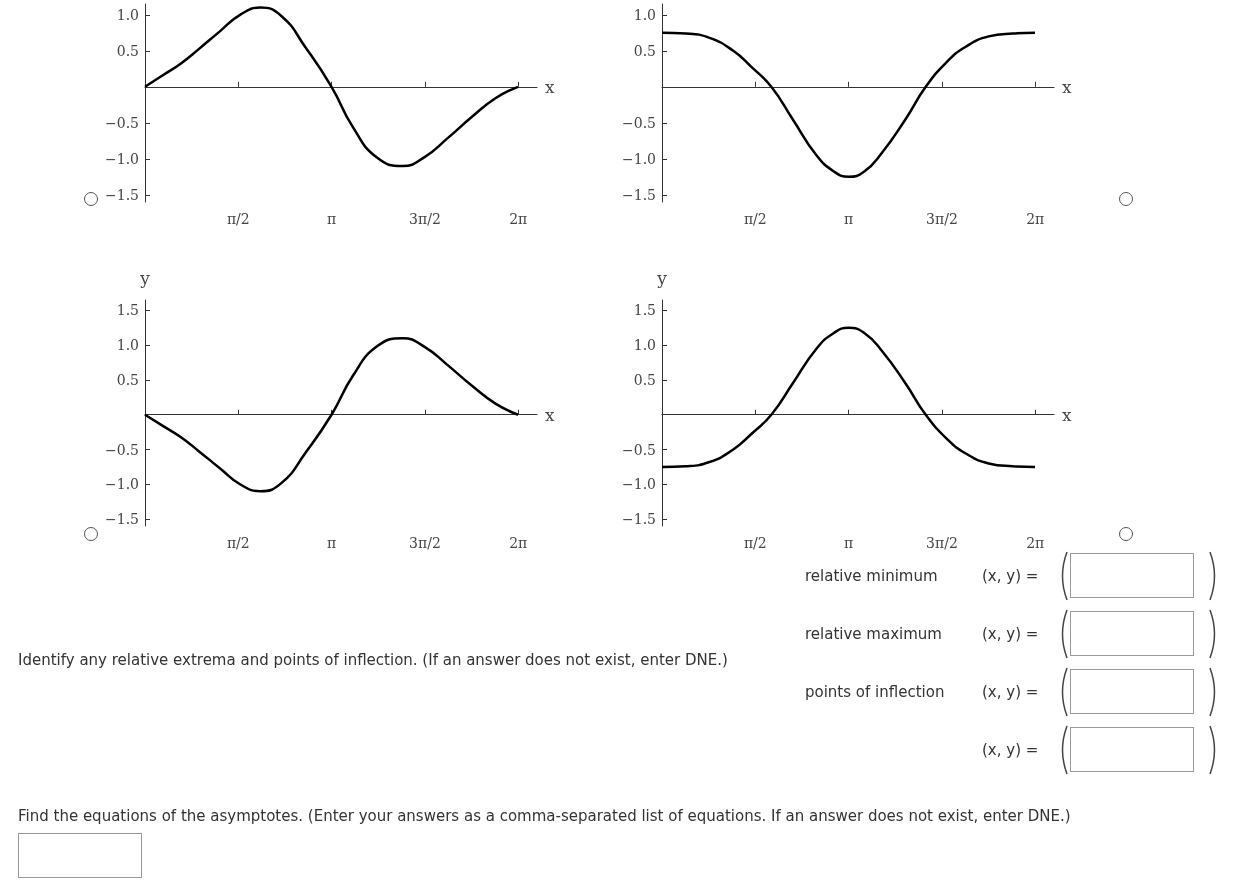  Describe the element at coordinates (873, 634) in the screenshot. I see `text: relative maximum` at that location.